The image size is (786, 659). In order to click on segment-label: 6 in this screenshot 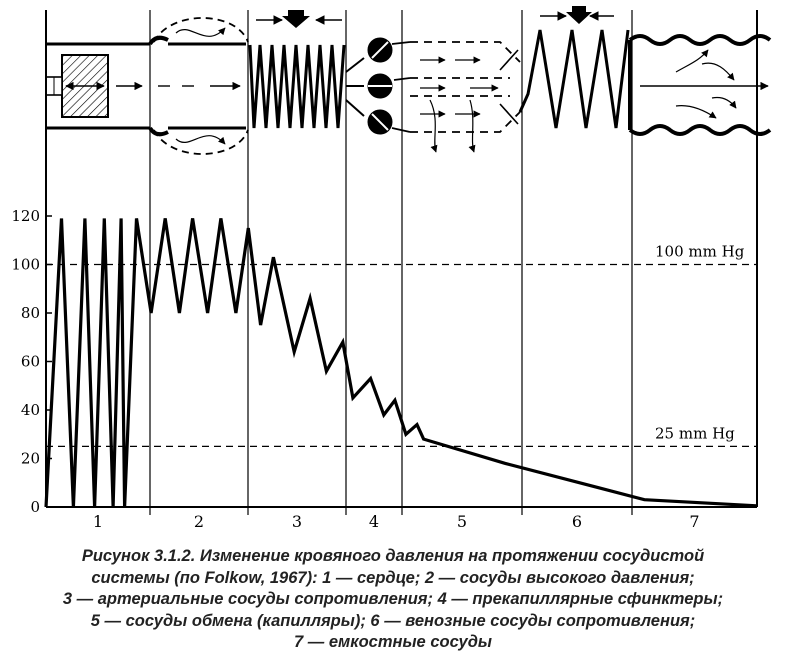, I will do `click(577, 521)`.